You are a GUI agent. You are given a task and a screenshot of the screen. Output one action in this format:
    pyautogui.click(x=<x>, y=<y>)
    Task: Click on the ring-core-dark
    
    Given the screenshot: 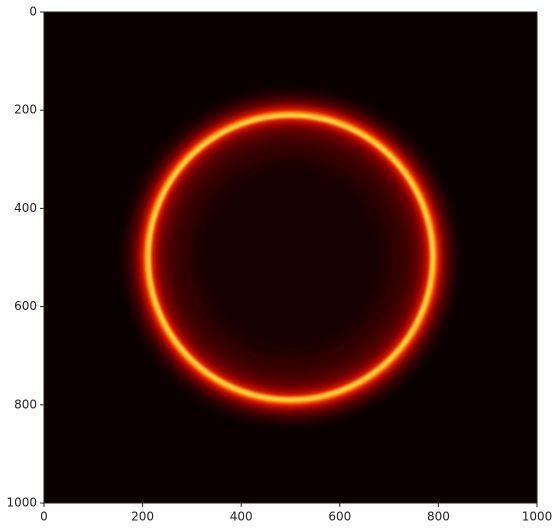 What is the action you would take?
    pyautogui.click(x=290, y=257)
    